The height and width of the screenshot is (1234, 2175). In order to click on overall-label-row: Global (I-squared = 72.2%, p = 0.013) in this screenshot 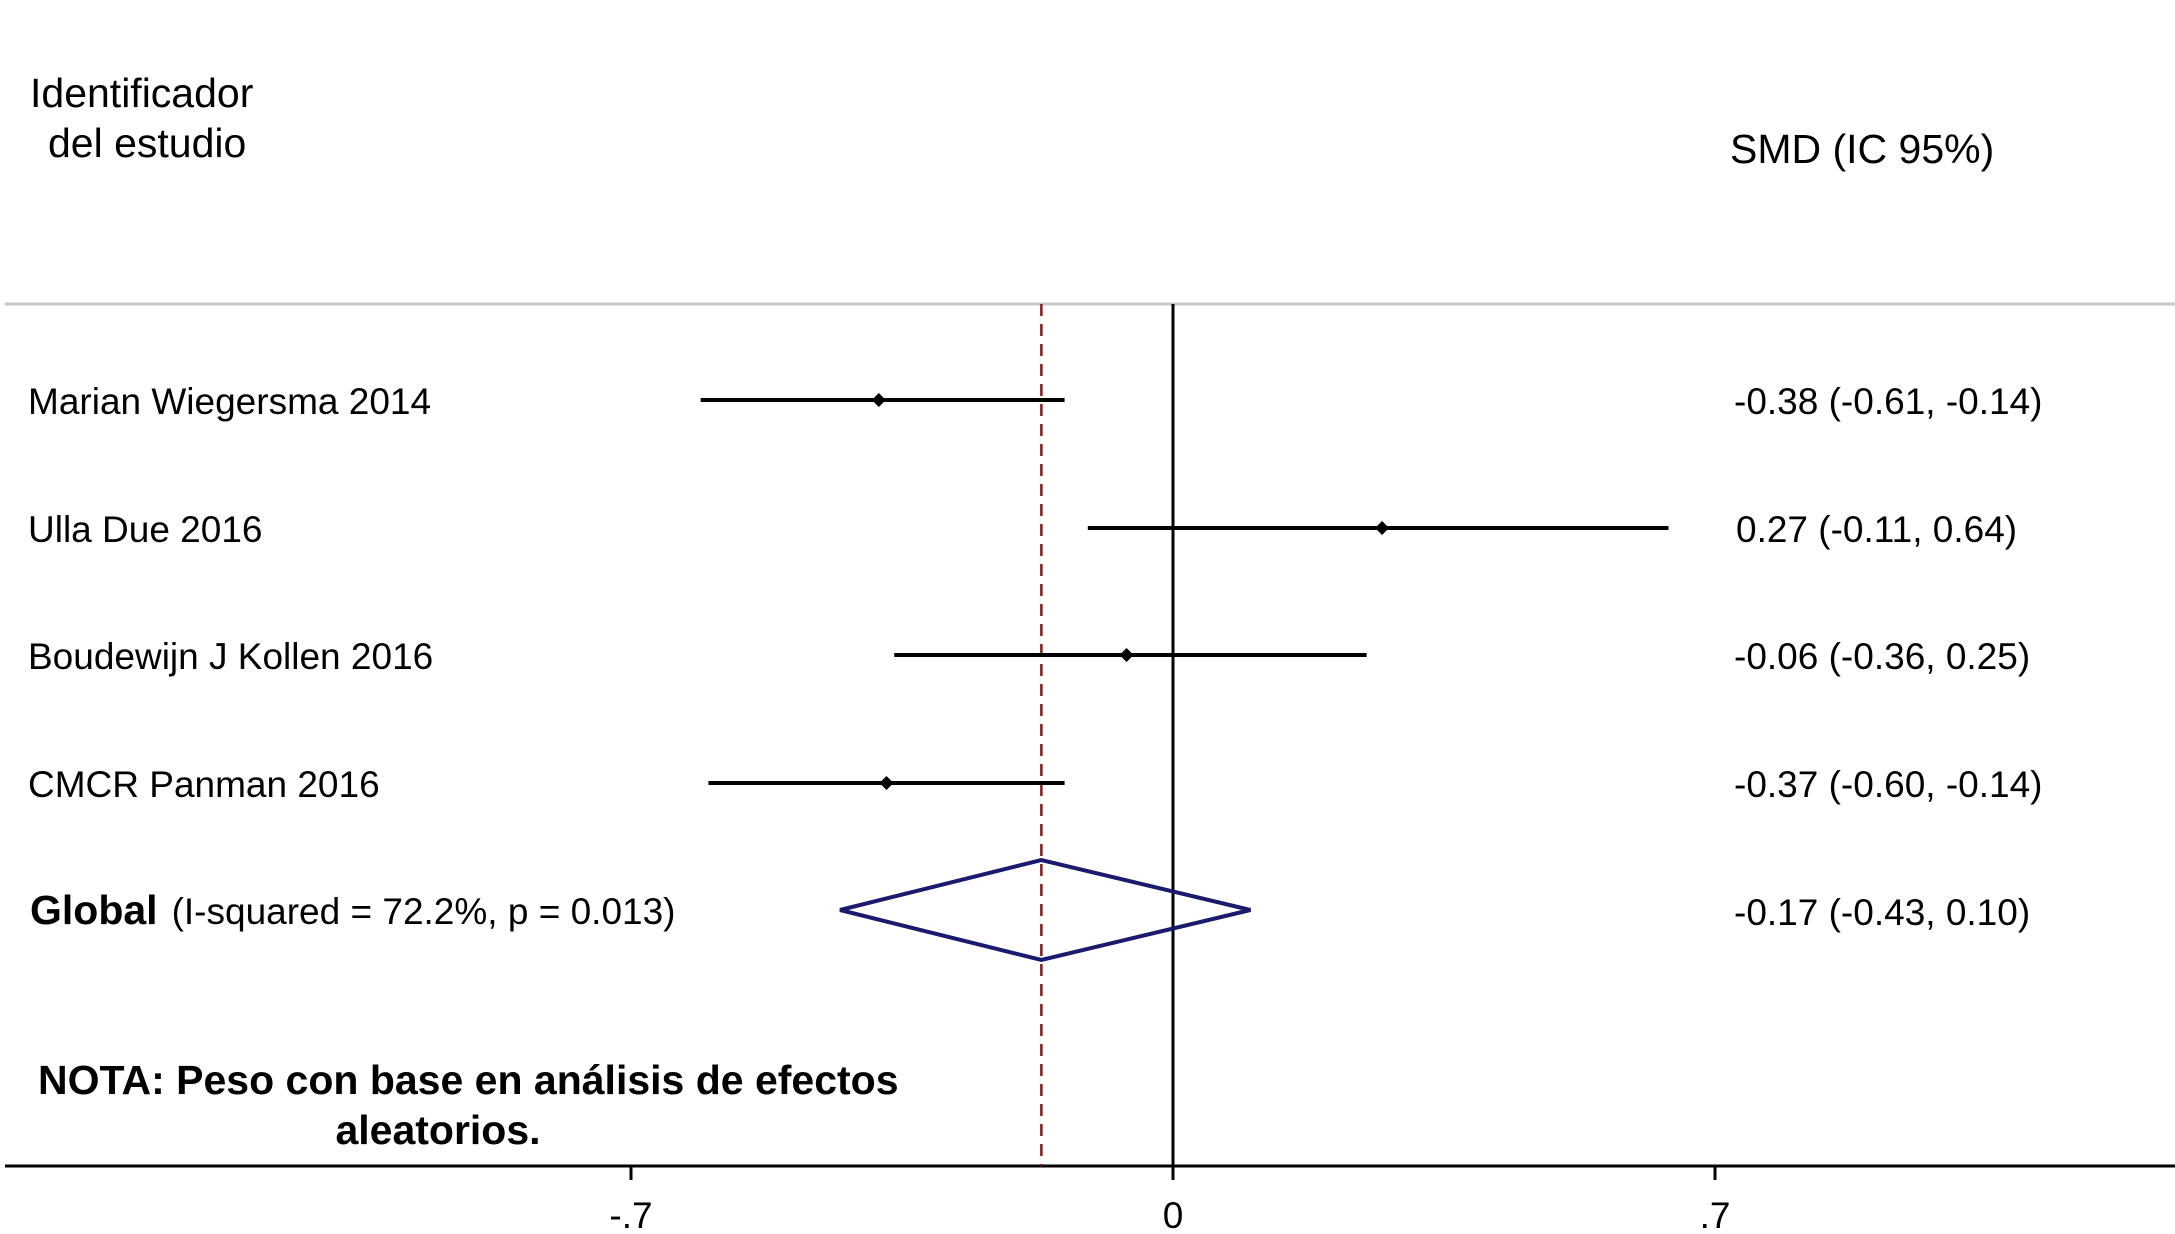, I will do `click(353, 911)`.